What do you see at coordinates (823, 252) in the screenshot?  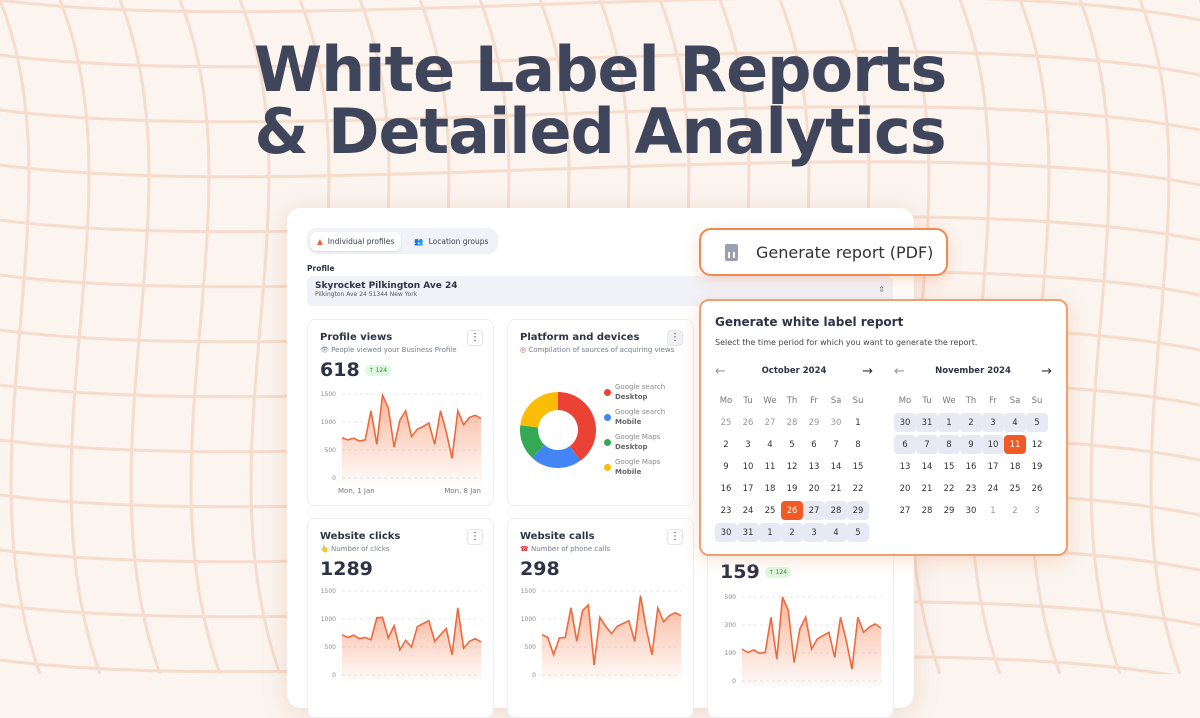 I see `generate-report-button: Generate report (PDF)` at bounding box center [823, 252].